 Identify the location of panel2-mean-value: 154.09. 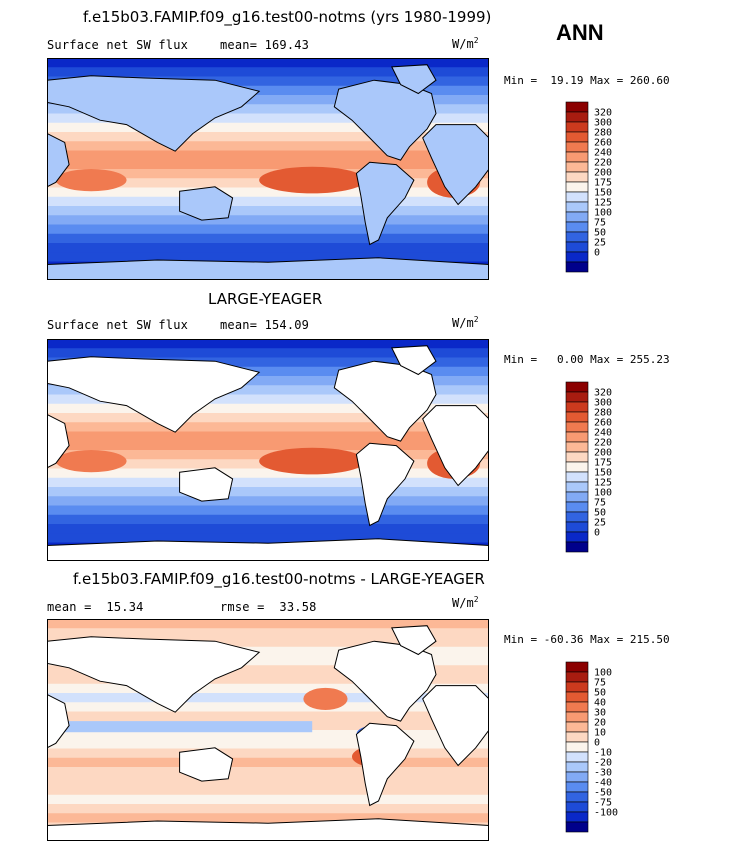
(287, 325).